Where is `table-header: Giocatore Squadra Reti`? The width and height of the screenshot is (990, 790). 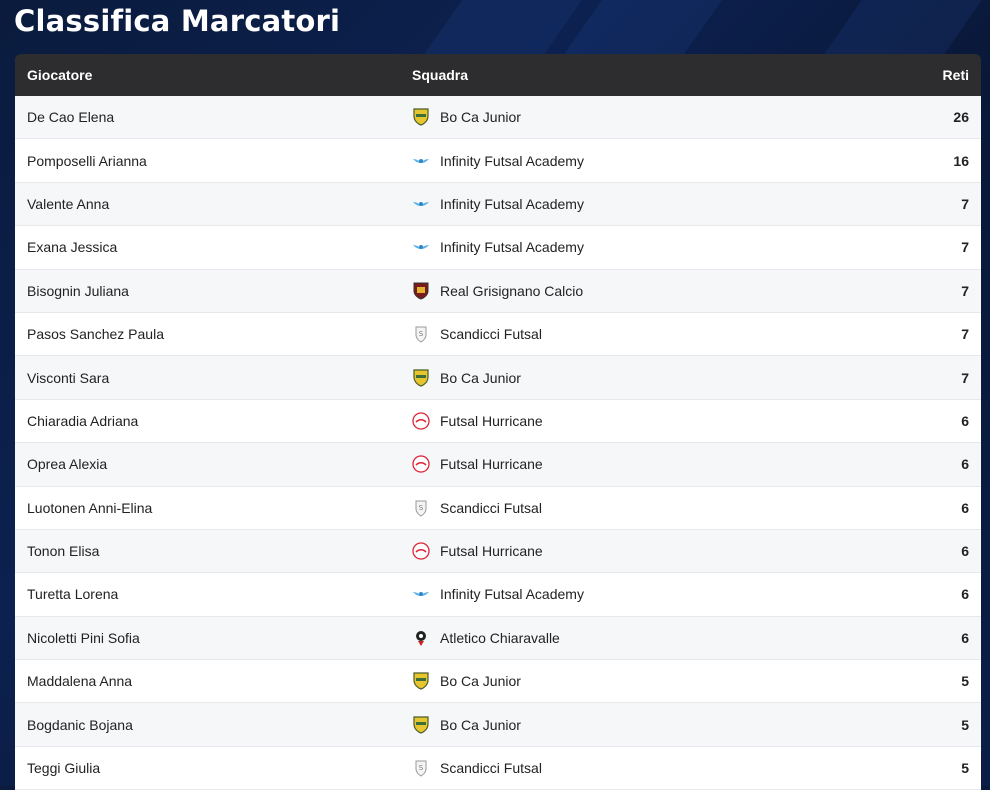
table-header: Giocatore Squadra Reti is located at coordinates (498, 75).